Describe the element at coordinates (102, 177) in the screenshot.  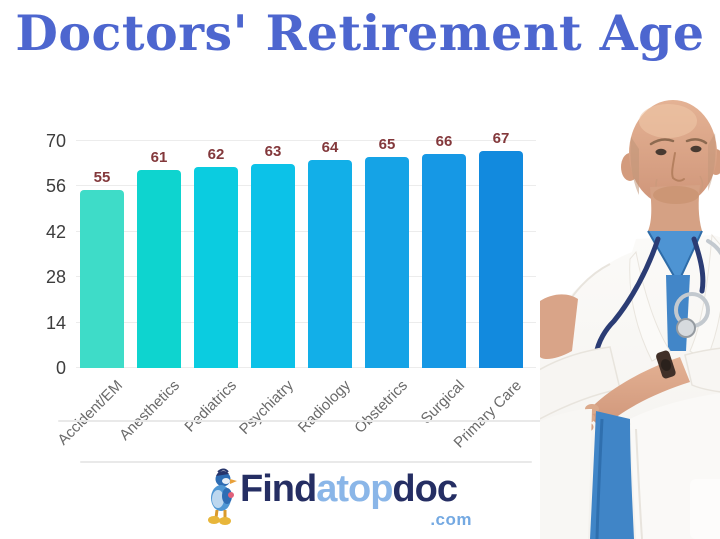
I see `bar-value-label: 55` at that location.